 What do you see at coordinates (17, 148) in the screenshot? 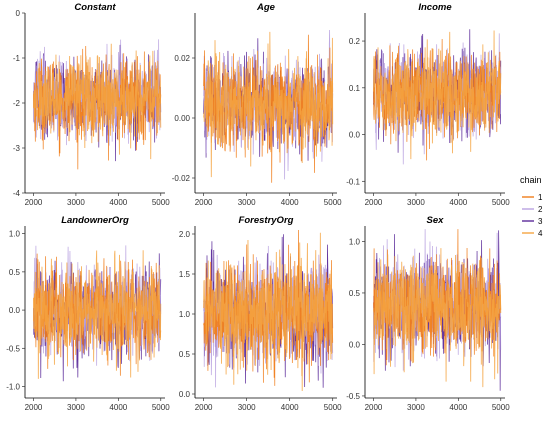
I see `y-tick-label: -3` at bounding box center [17, 148].